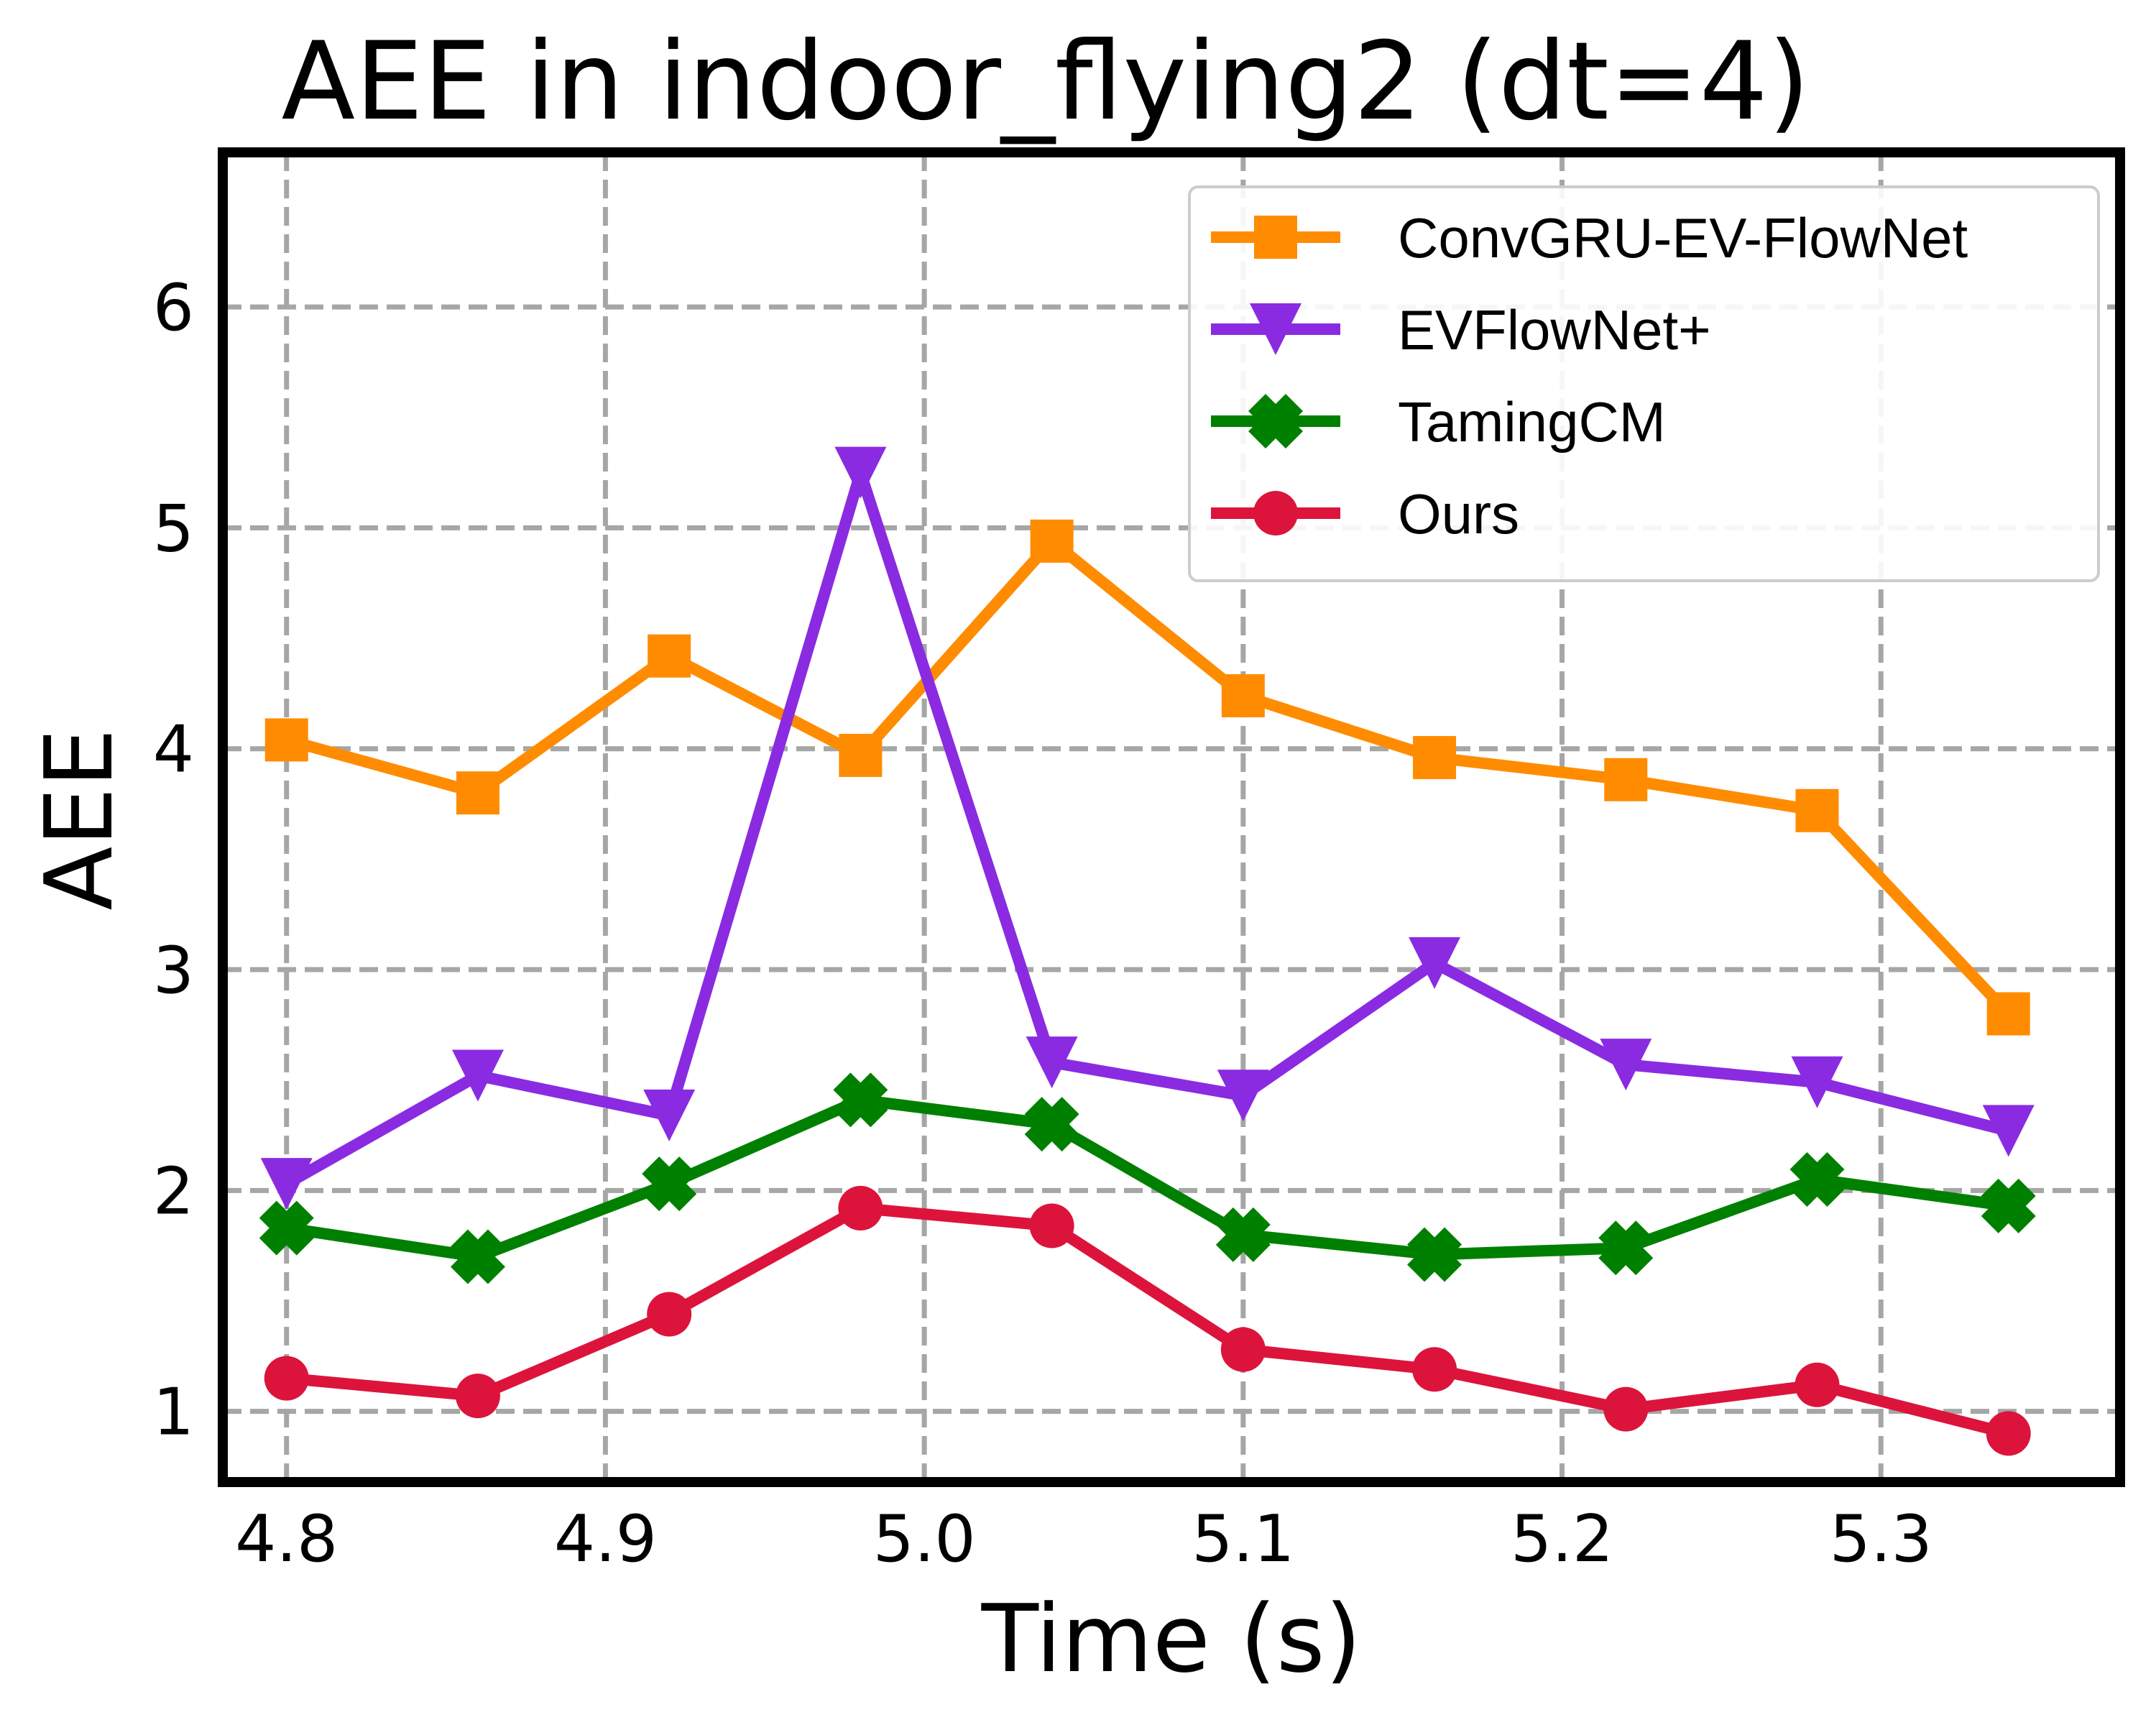 The height and width of the screenshot is (1725, 2156). What do you see at coordinates (1046, 81) in the screenshot?
I see `chart-title: AEE in indoor_flying2 (dt=4)` at bounding box center [1046, 81].